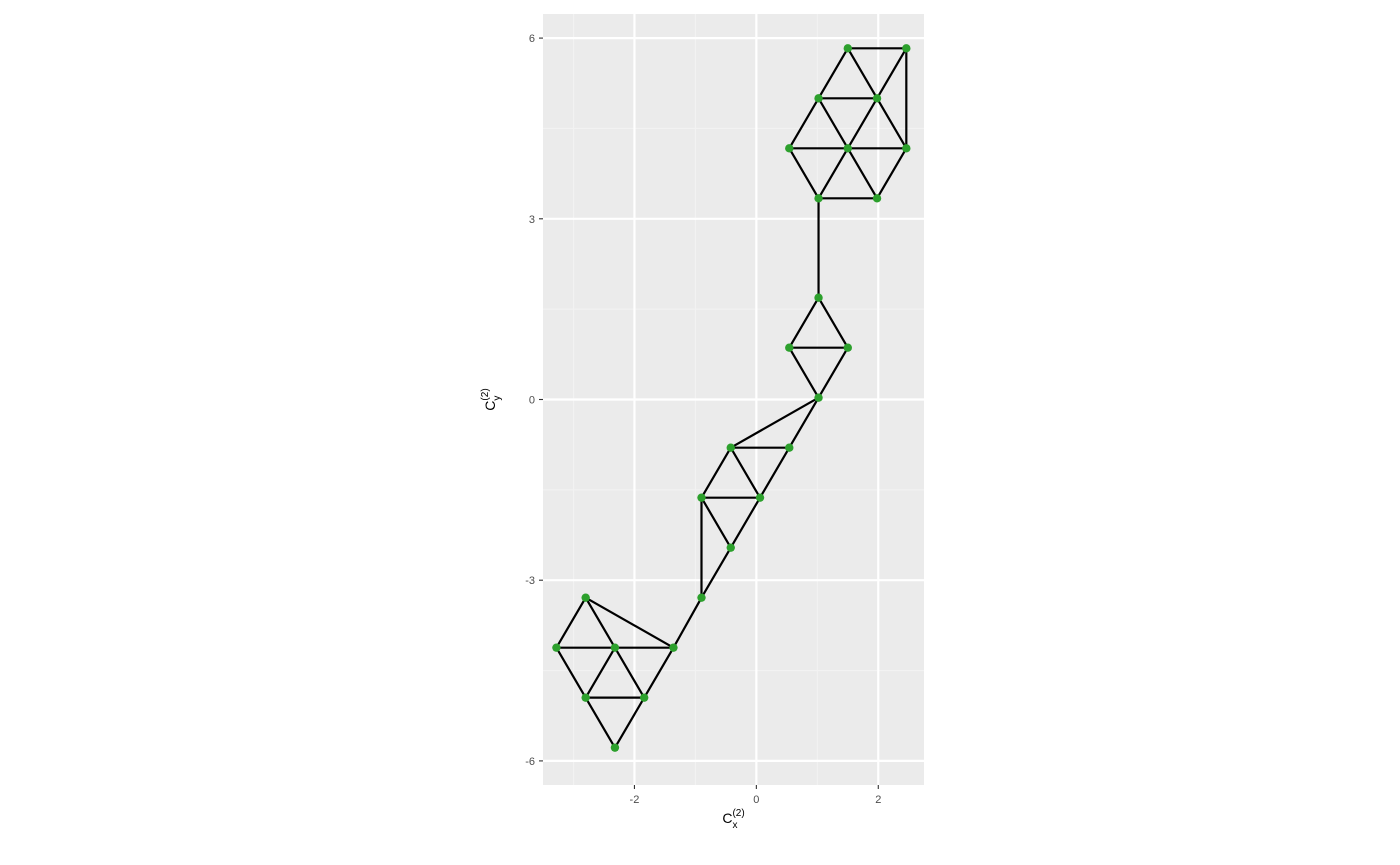 The width and height of the screenshot is (1400, 865). Describe the element at coordinates (878, 800) in the screenshot. I see `x-tick-label: 2` at that location.